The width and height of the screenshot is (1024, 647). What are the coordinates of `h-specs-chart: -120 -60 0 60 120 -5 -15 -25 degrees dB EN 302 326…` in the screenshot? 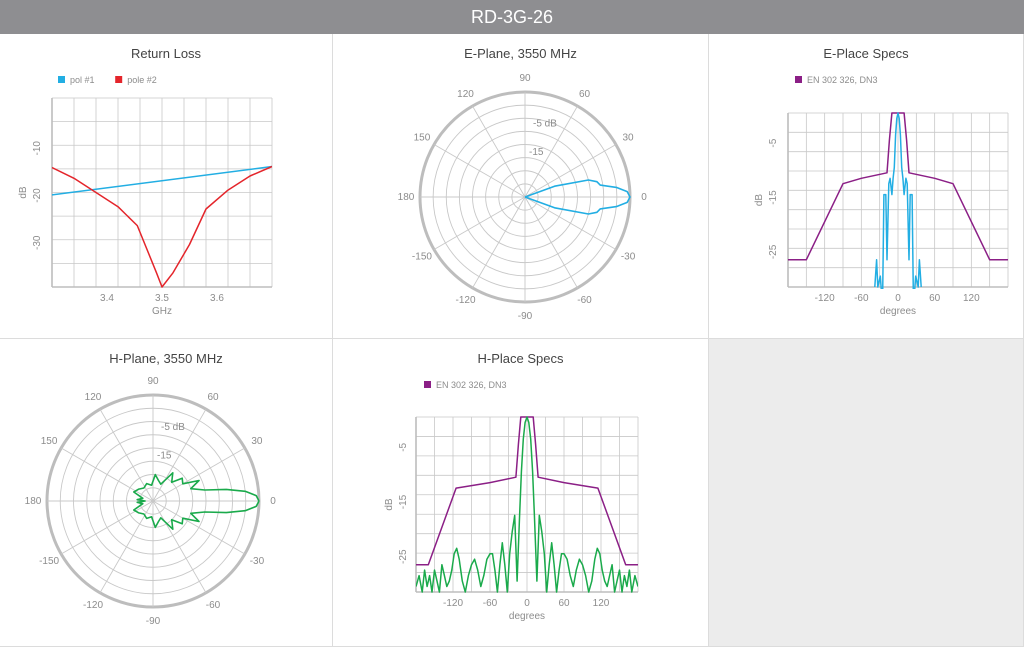 It's located at (511, 501).